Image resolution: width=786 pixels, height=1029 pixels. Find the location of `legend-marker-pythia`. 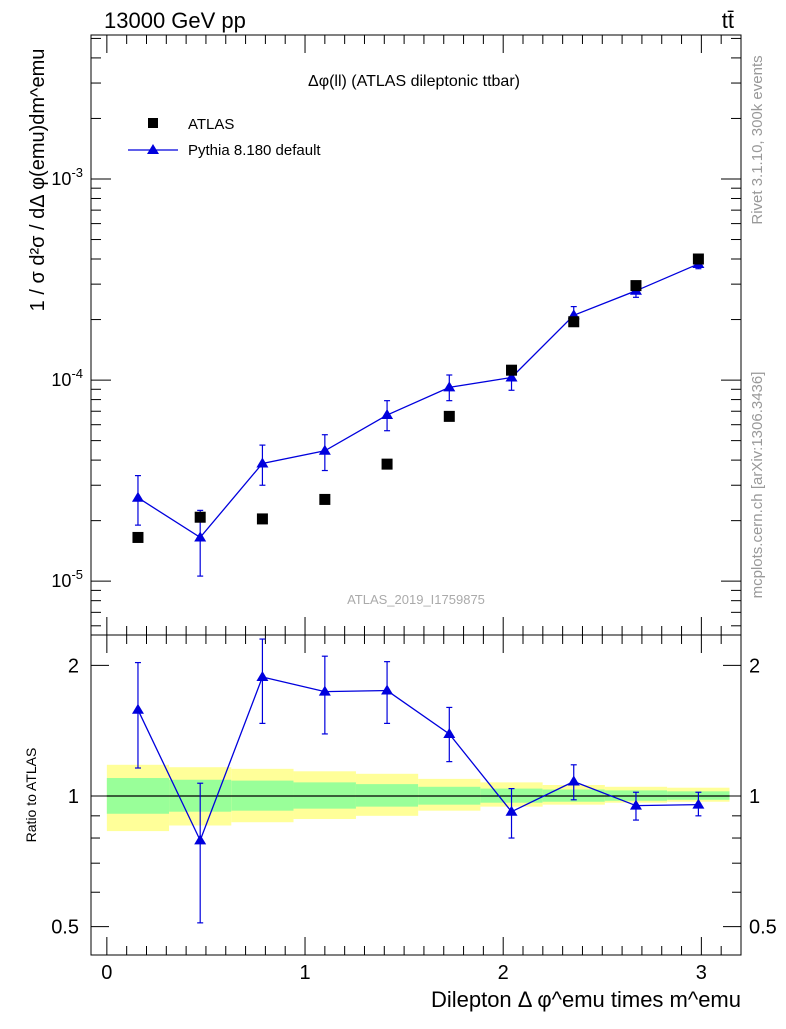

legend-marker-pythia is located at coordinates (153, 149).